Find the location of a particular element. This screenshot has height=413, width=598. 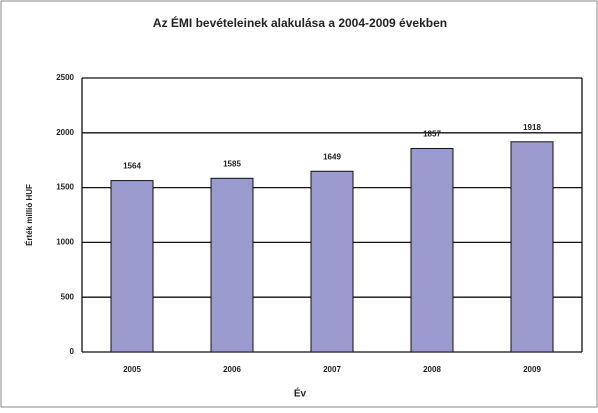

y-axis-label: Érték millió HUF is located at coordinates (29, 215).